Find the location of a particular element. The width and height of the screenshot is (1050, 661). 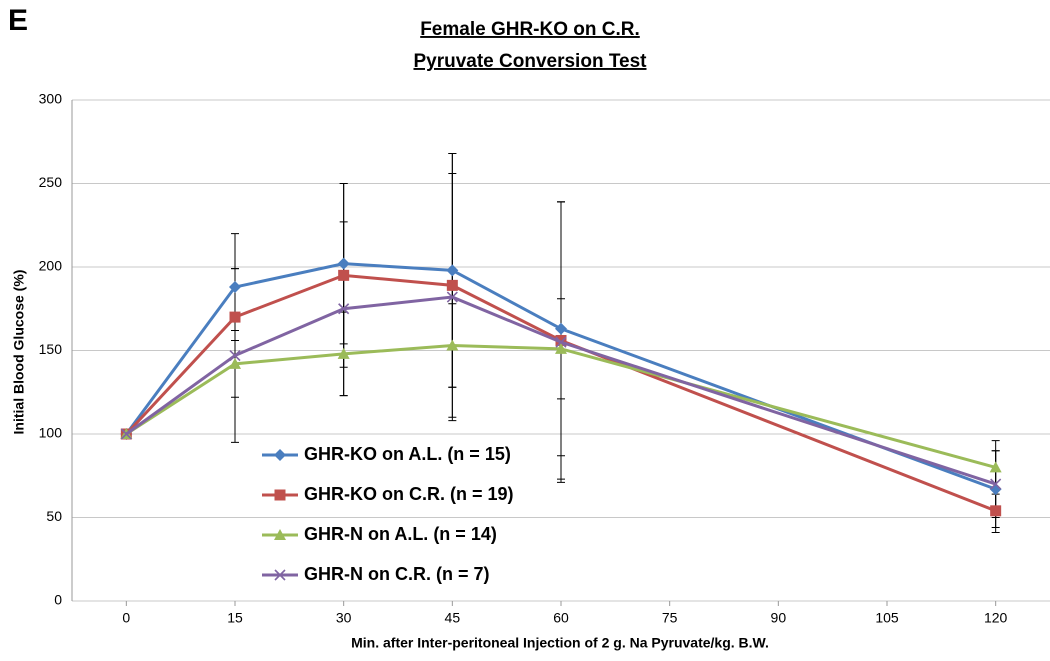

chart-title: Female GHR-KO on C.R. is located at coordinates (530, 29).